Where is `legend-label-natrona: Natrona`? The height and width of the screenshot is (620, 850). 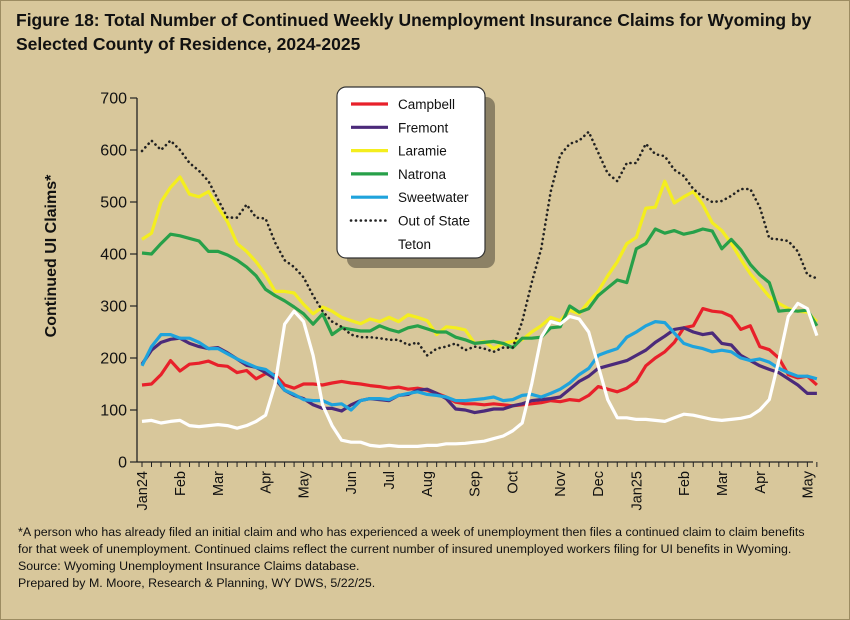
legend-label-natrona: Natrona is located at coordinates (422, 174).